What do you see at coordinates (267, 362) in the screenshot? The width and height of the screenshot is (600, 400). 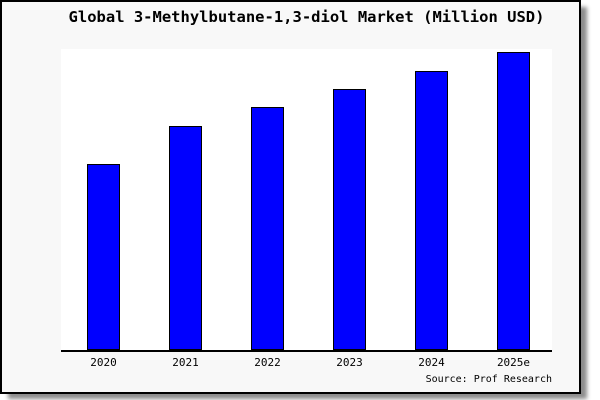 I see `x-tick-label: 2022` at bounding box center [267, 362].